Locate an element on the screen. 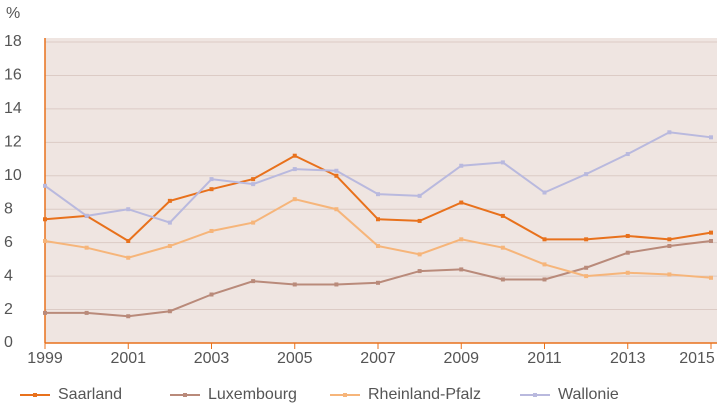 The width and height of the screenshot is (717, 409). y-tick-label: 10 is located at coordinates (13, 175).